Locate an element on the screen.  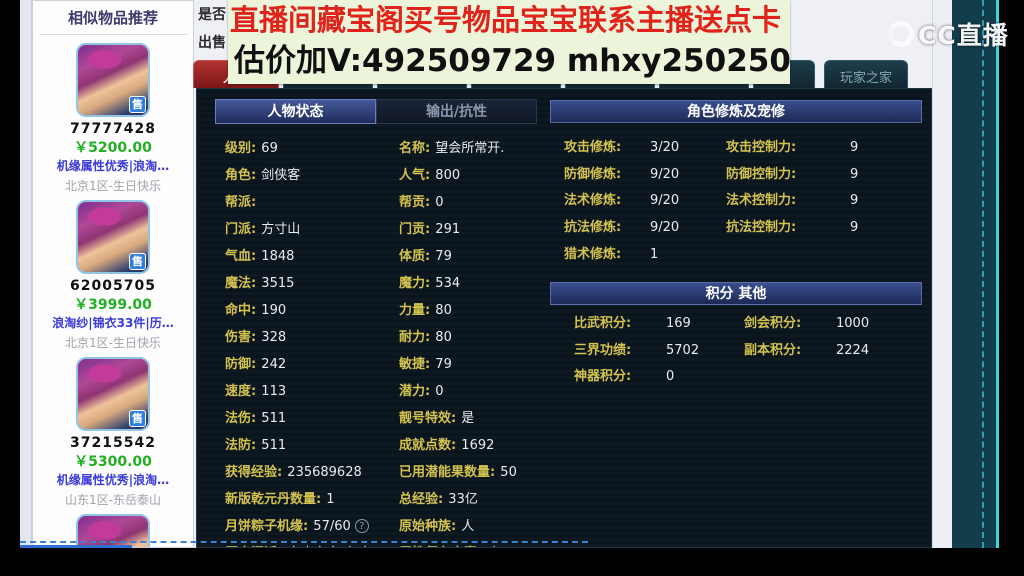
table-row: 魔法: 3515? 魔力: 534 is located at coordinates (389, 281).